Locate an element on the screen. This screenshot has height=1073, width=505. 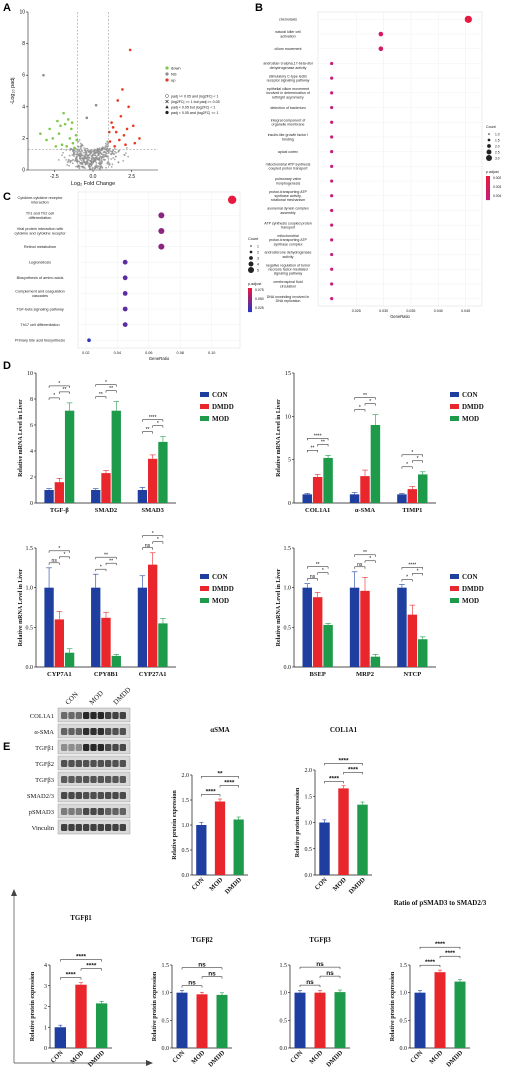
blot-row-label: TGFβ1 is located at coordinates (44, 748).